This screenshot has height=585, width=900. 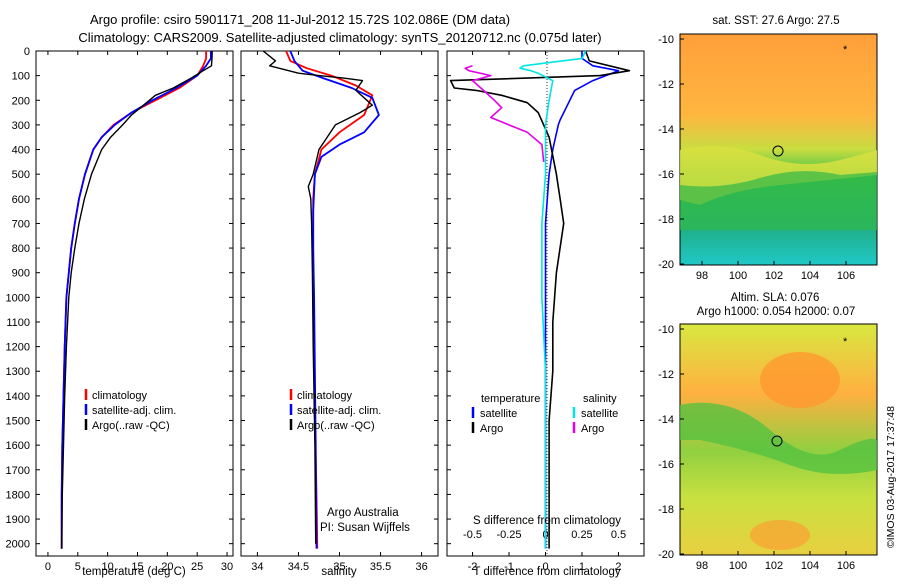 I want to click on sla-marker: *, so click(x=845, y=342).